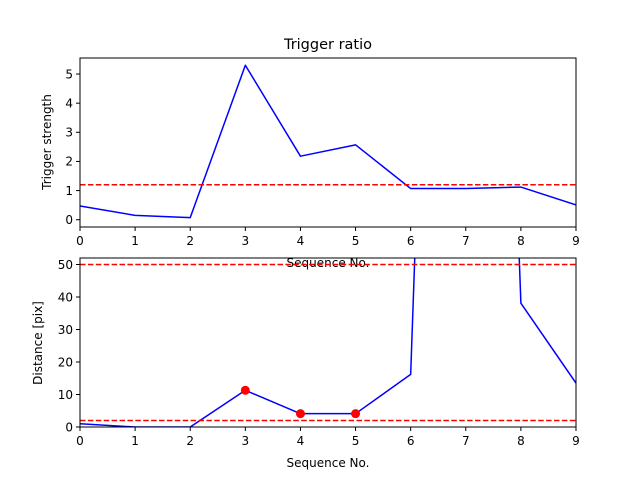  I want to click on chart-title: Trigger ratio, so click(327, 45).